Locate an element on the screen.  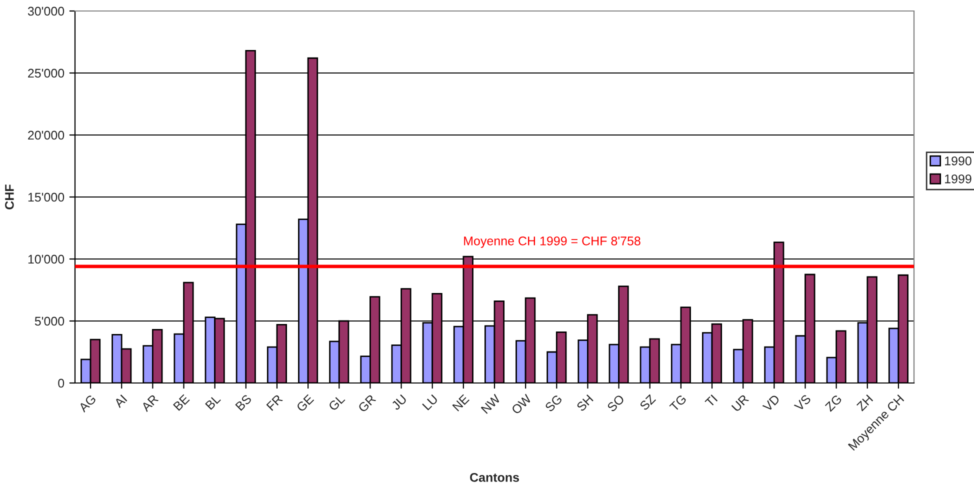
x-tick-label: GR is located at coordinates (367, 403).